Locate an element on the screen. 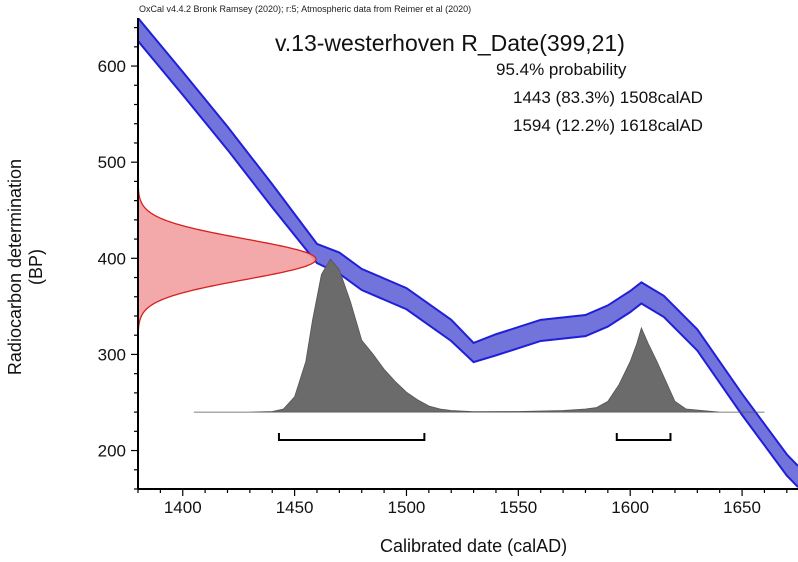 This screenshot has width=798, height=562. x-tick-label: 1500 is located at coordinates (407, 507).